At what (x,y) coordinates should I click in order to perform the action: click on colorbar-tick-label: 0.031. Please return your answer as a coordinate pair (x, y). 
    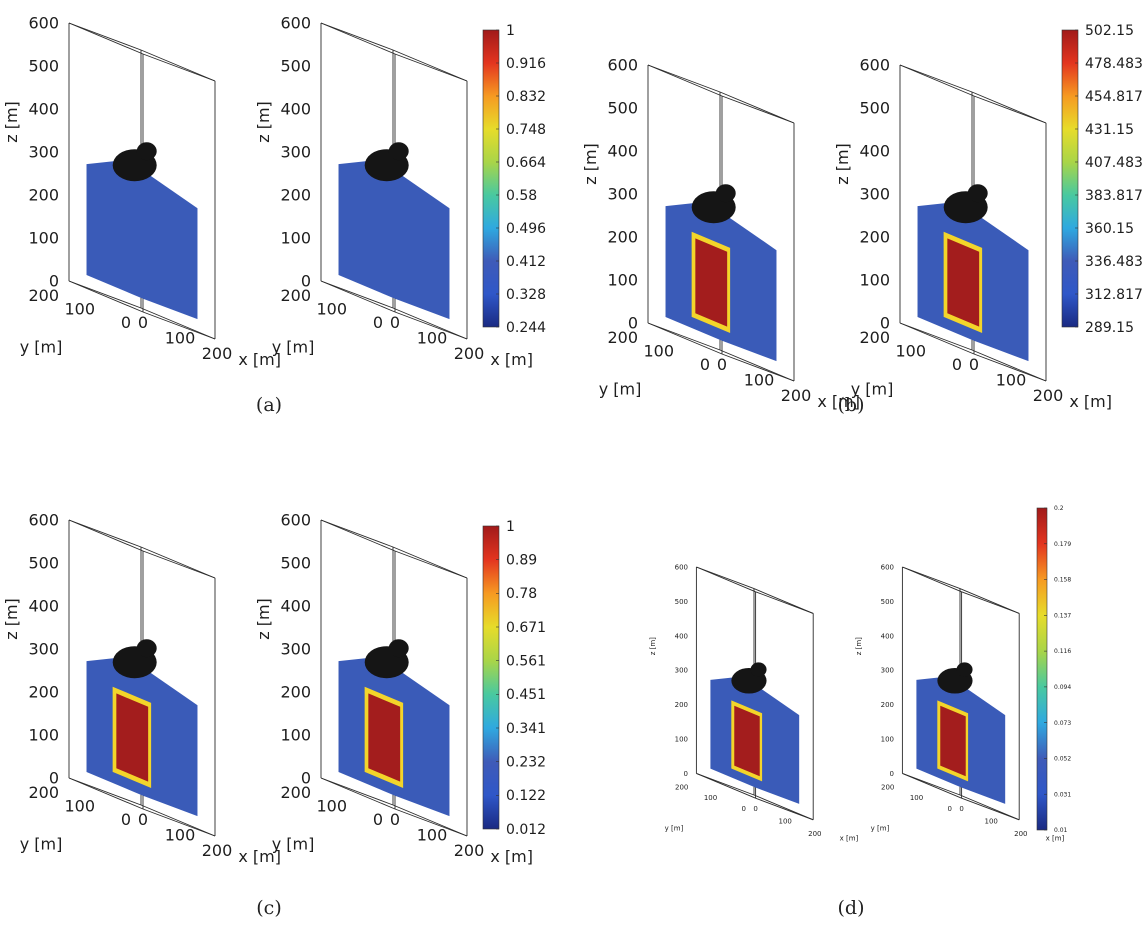
    Looking at the image, I should click on (1062, 794).